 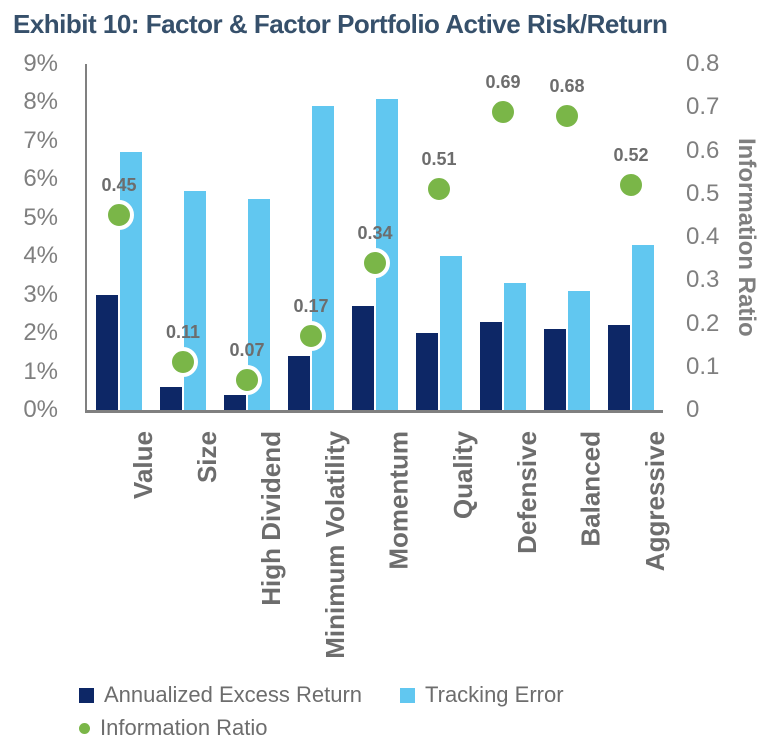 What do you see at coordinates (271, 518) in the screenshot?
I see `category-label: High Dividend` at bounding box center [271, 518].